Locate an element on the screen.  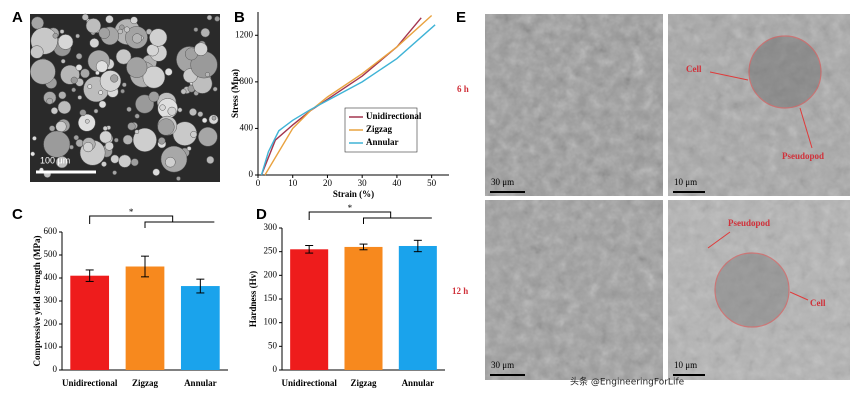
cell-outline is located at coordinates (752, 290).